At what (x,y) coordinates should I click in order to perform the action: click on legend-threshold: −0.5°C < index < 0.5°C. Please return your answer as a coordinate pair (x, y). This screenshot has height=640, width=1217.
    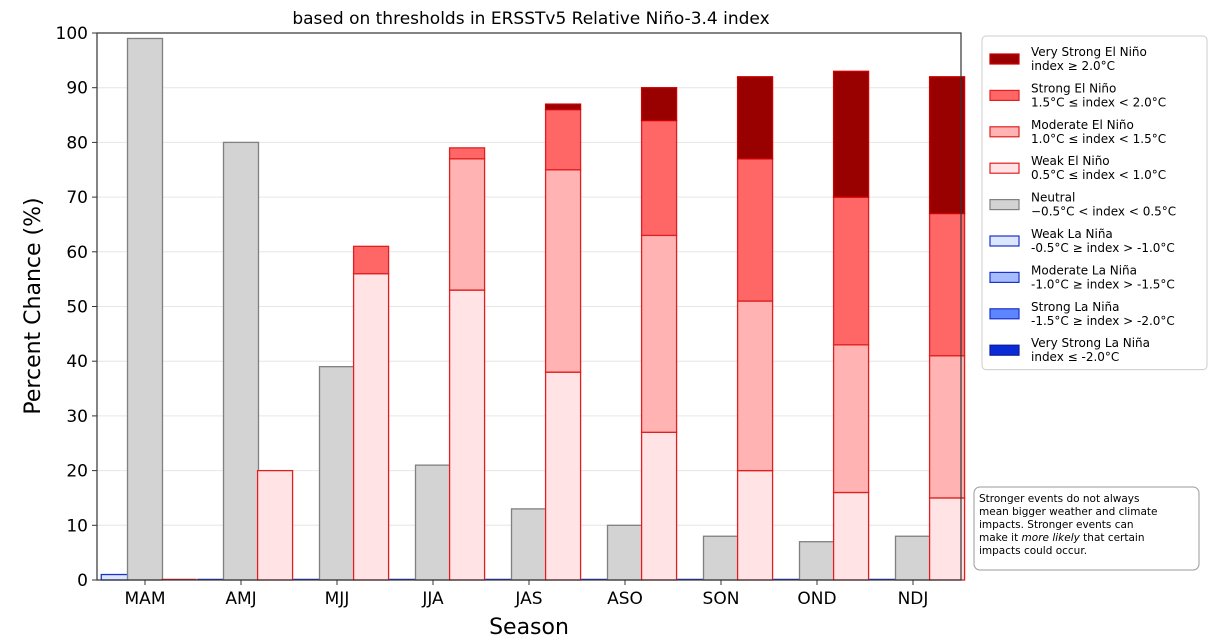
    Looking at the image, I should click on (1103, 212).